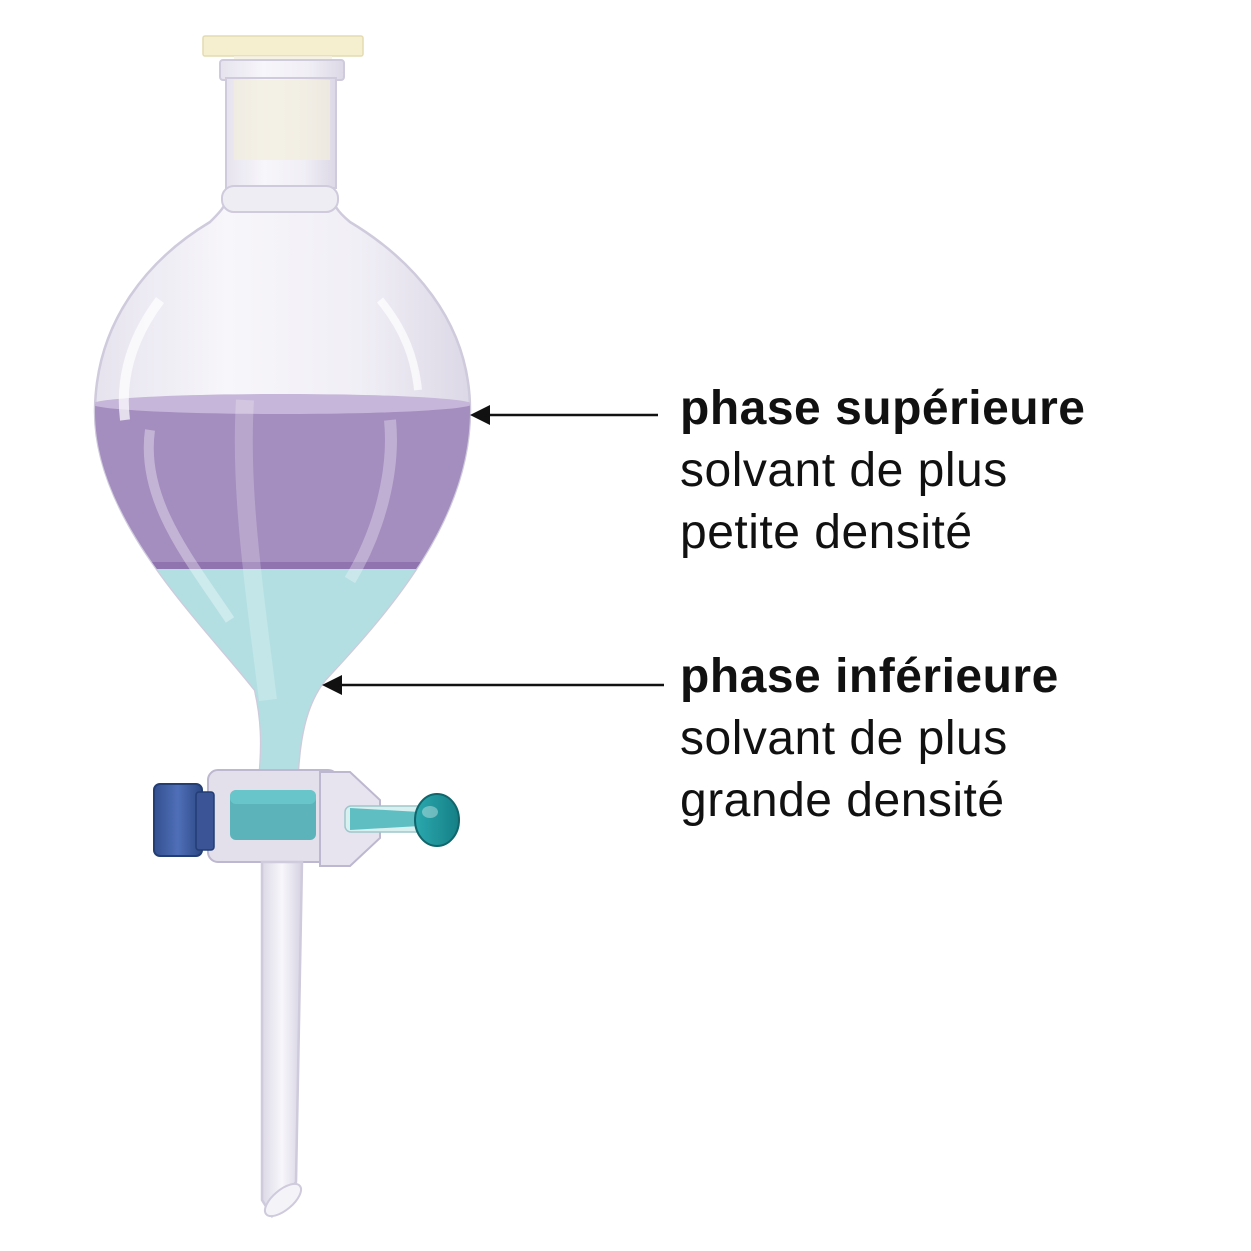 Image resolution: width=1251 pixels, height=1251 pixels. Describe the element at coordinates (564, 415) in the screenshot. I see `arrow-upper-phase` at that location.